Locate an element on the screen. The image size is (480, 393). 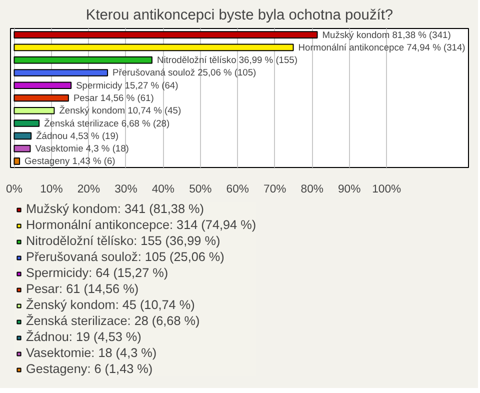
legend-label: Spermicidy: 64 (15,27 %) is located at coordinates (97, 273).